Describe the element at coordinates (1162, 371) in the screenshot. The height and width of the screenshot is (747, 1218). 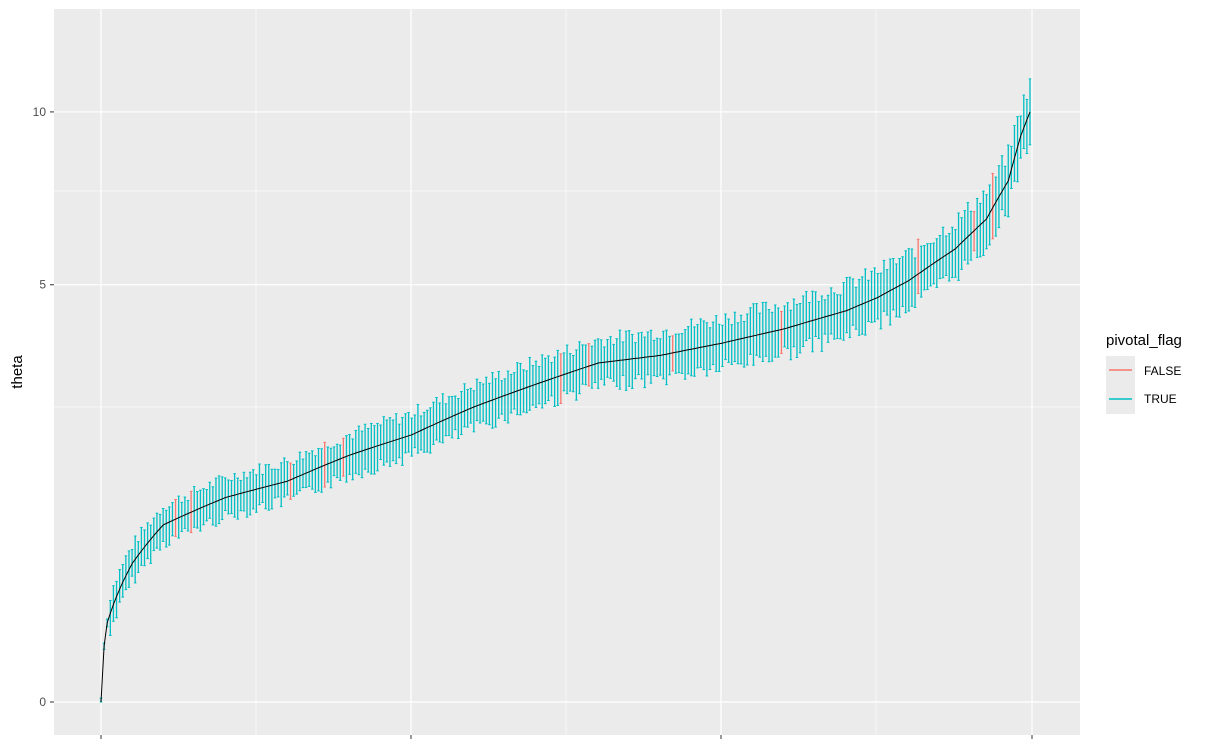
I see `legend-label-false: FALSE` at that location.